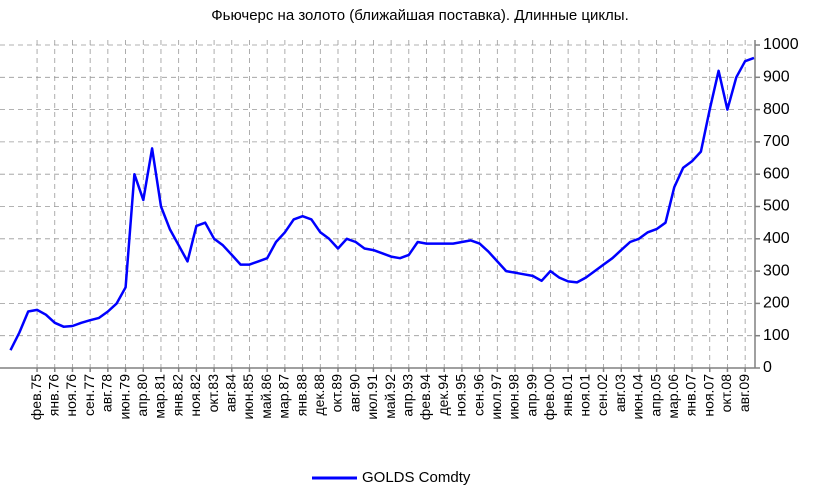 Image resolution: width=840 pixels, height=494 pixels. What do you see at coordinates (776, 173) in the screenshot?
I see `y-tick-label: 600` at bounding box center [776, 173].